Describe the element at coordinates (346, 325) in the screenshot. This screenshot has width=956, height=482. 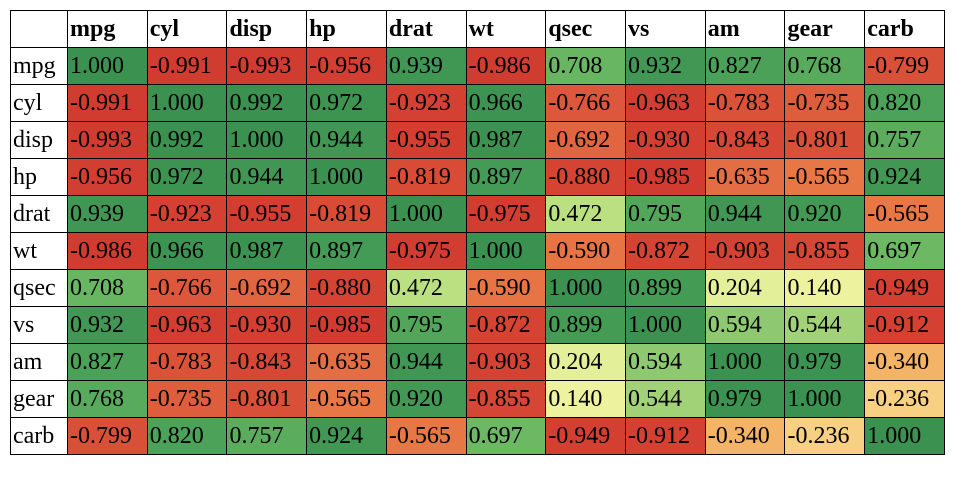
I see `correlation-cell: -0.985` at that location.